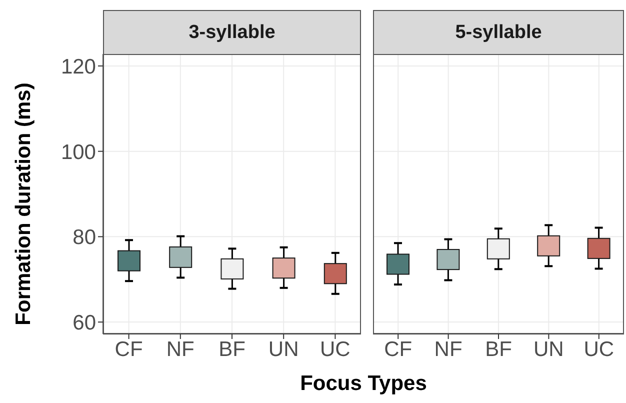 The image size is (626, 403). Describe the element at coordinates (84, 323) in the screenshot. I see `y-tick-label: 60` at that location.